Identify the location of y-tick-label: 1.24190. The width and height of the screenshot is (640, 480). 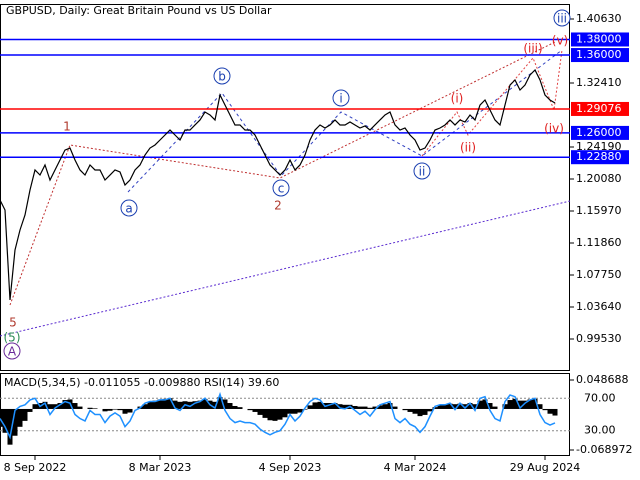
(599, 146).